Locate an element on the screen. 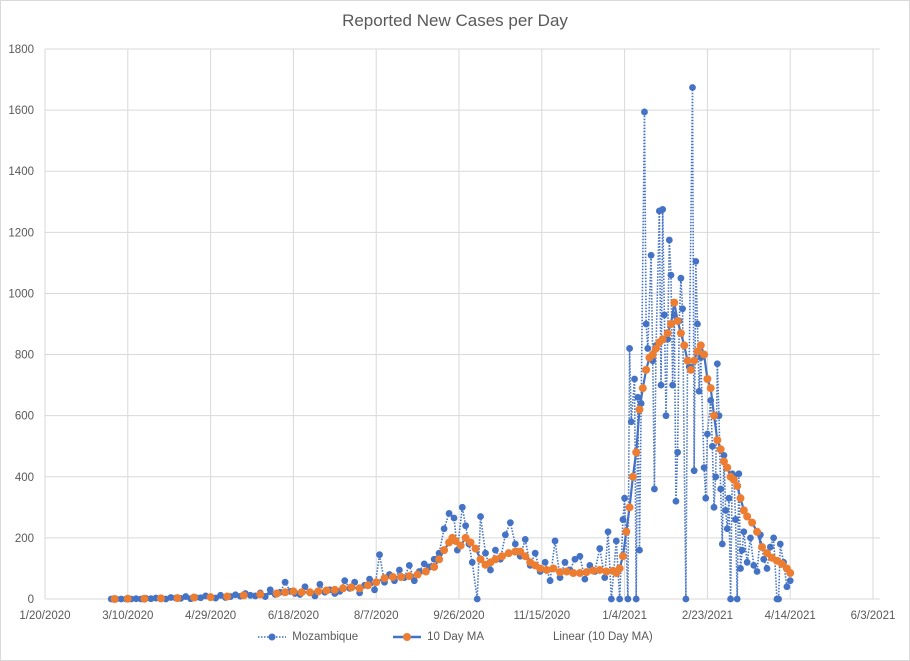 This screenshot has height=661, width=910. legend-label-mozambique: Mozambique is located at coordinates (325, 637).